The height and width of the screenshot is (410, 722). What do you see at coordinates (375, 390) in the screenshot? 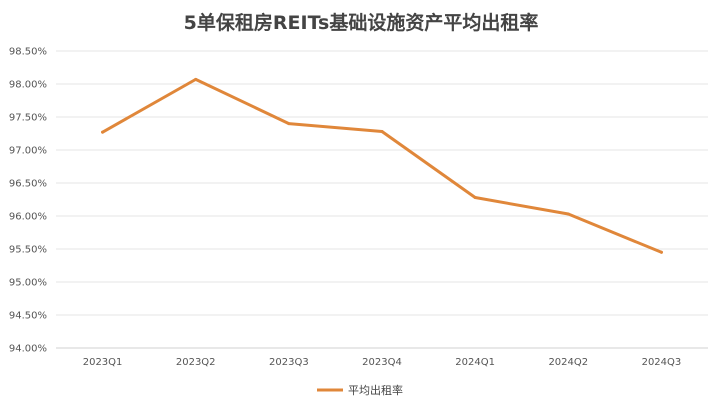
I see `legend-label: 平均出租率` at bounding box center [375, 390].